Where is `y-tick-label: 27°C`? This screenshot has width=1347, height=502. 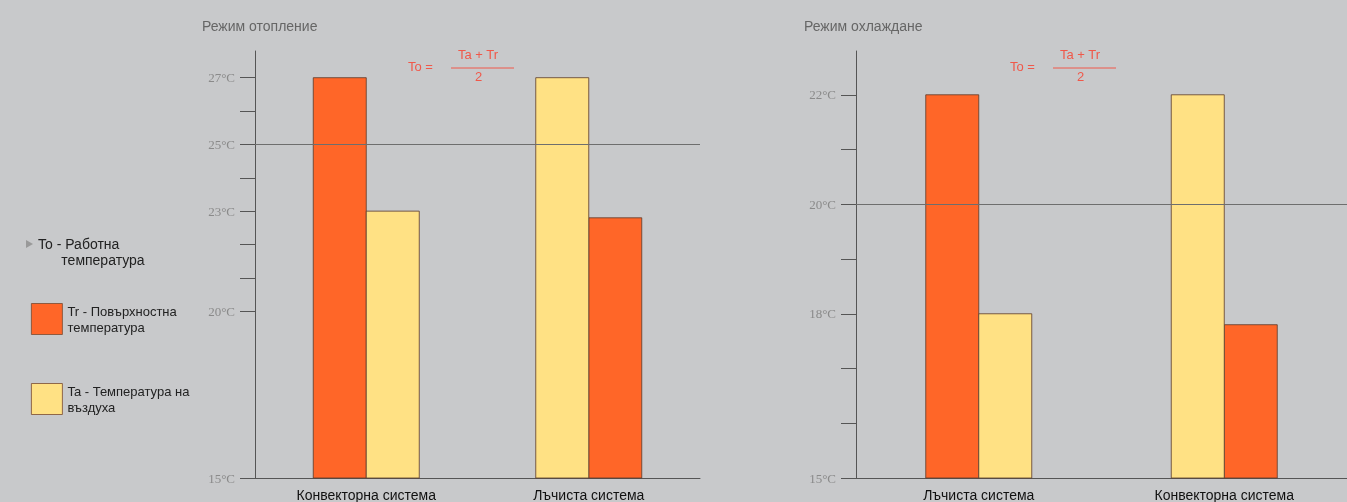
y-tick-label: 27°C is located at coordinates (221, 78).